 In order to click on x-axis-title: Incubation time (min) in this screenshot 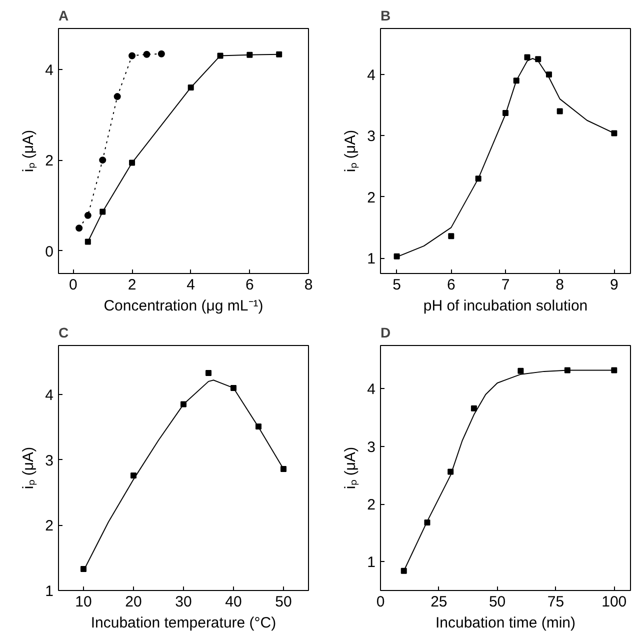, I will do `click(505, 623)`.